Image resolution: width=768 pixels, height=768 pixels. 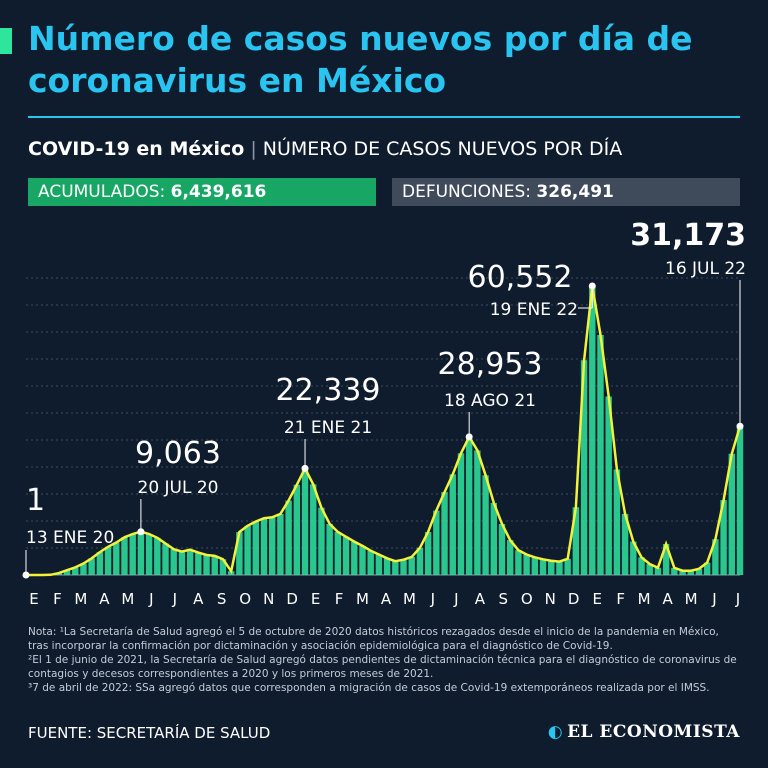 I want to click on defunciones-badge: DEFUNCIONES: 326,491, so click(x=566, y=192).